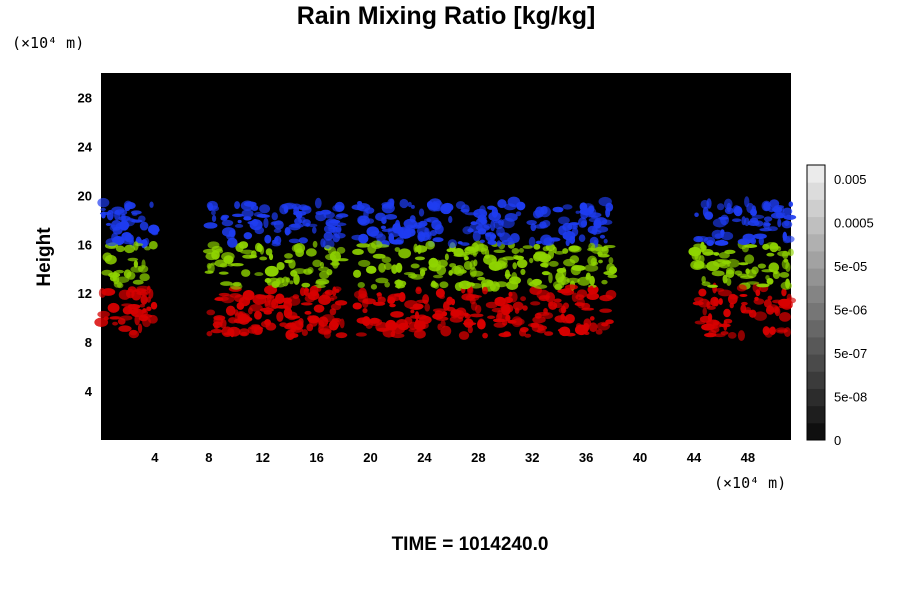  I want to click on y-tick-label: 28, so click(85, 97).